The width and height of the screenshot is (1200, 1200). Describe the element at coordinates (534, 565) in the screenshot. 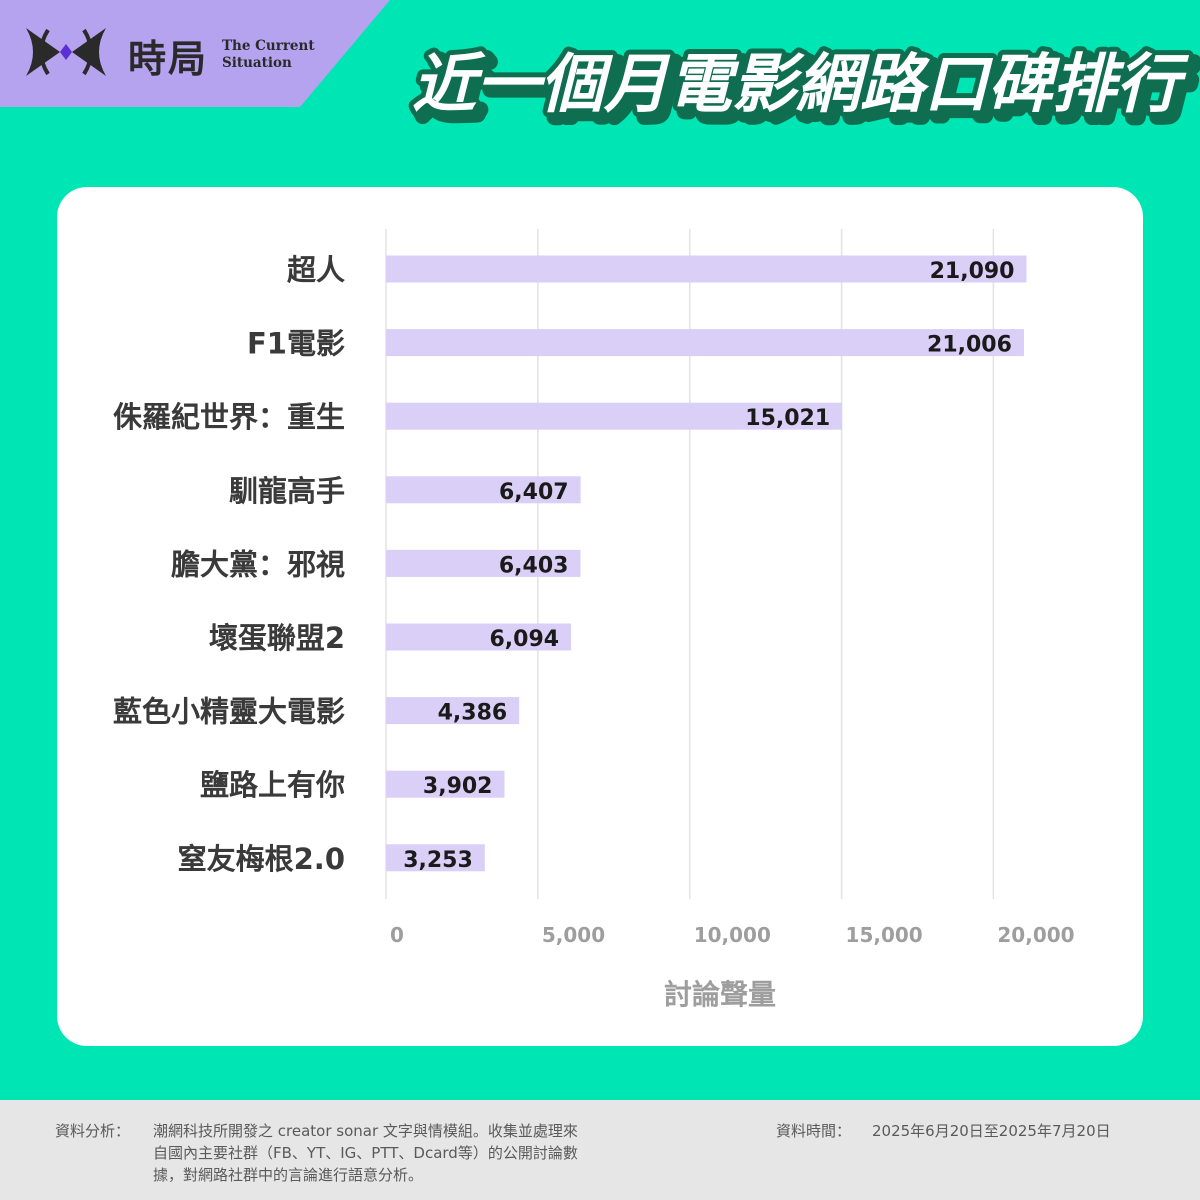

I see `data-label: 6,403` at that location.